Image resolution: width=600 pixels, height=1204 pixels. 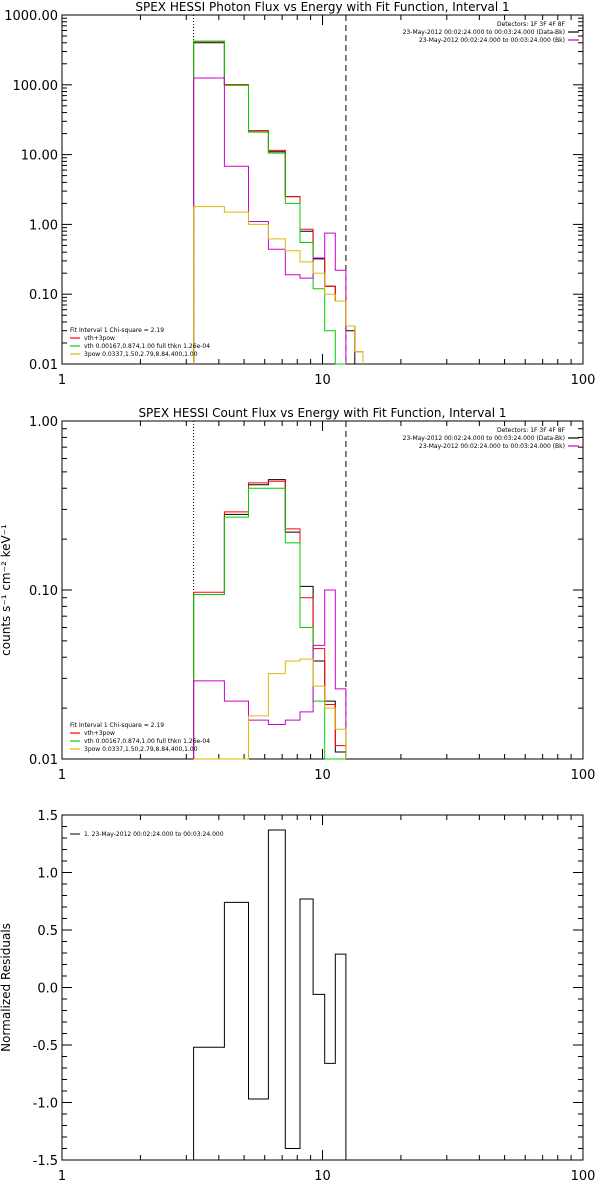 I want to click on y-tick-label: 0.5, so click(x=47, y=931).